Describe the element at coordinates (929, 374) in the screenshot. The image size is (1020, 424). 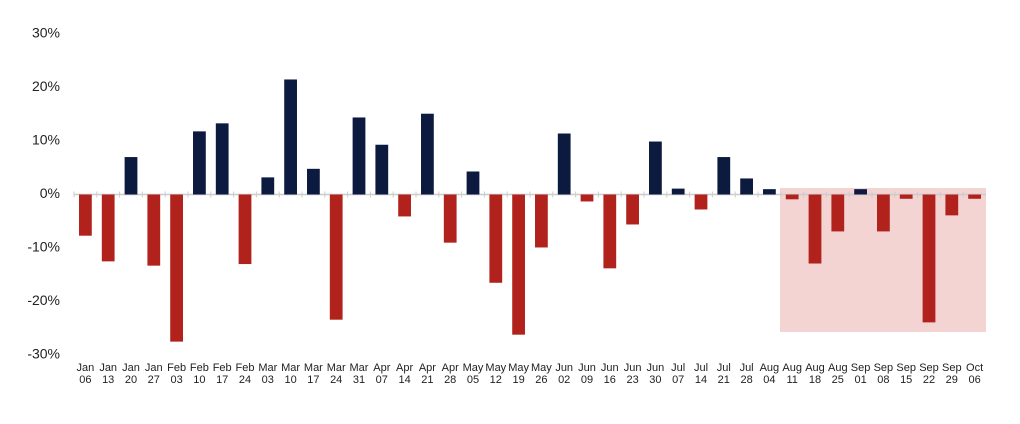
I see `x-tick-label: Sep 22` at that location.